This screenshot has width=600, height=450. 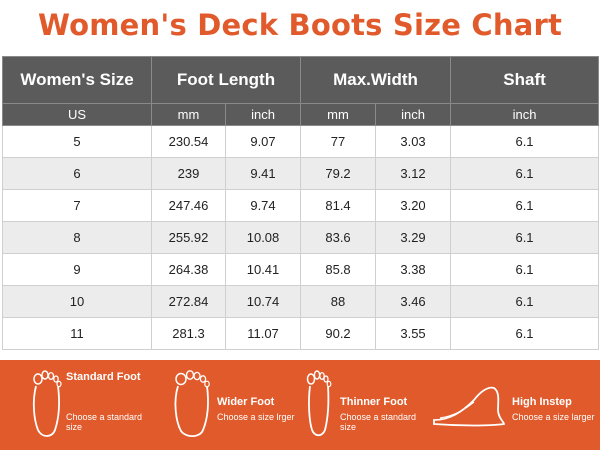 What do you see at coordinates (338, 269) in the screenshot?
I see `cell-width-mm: 85.8` at bounding box center [338, 269].